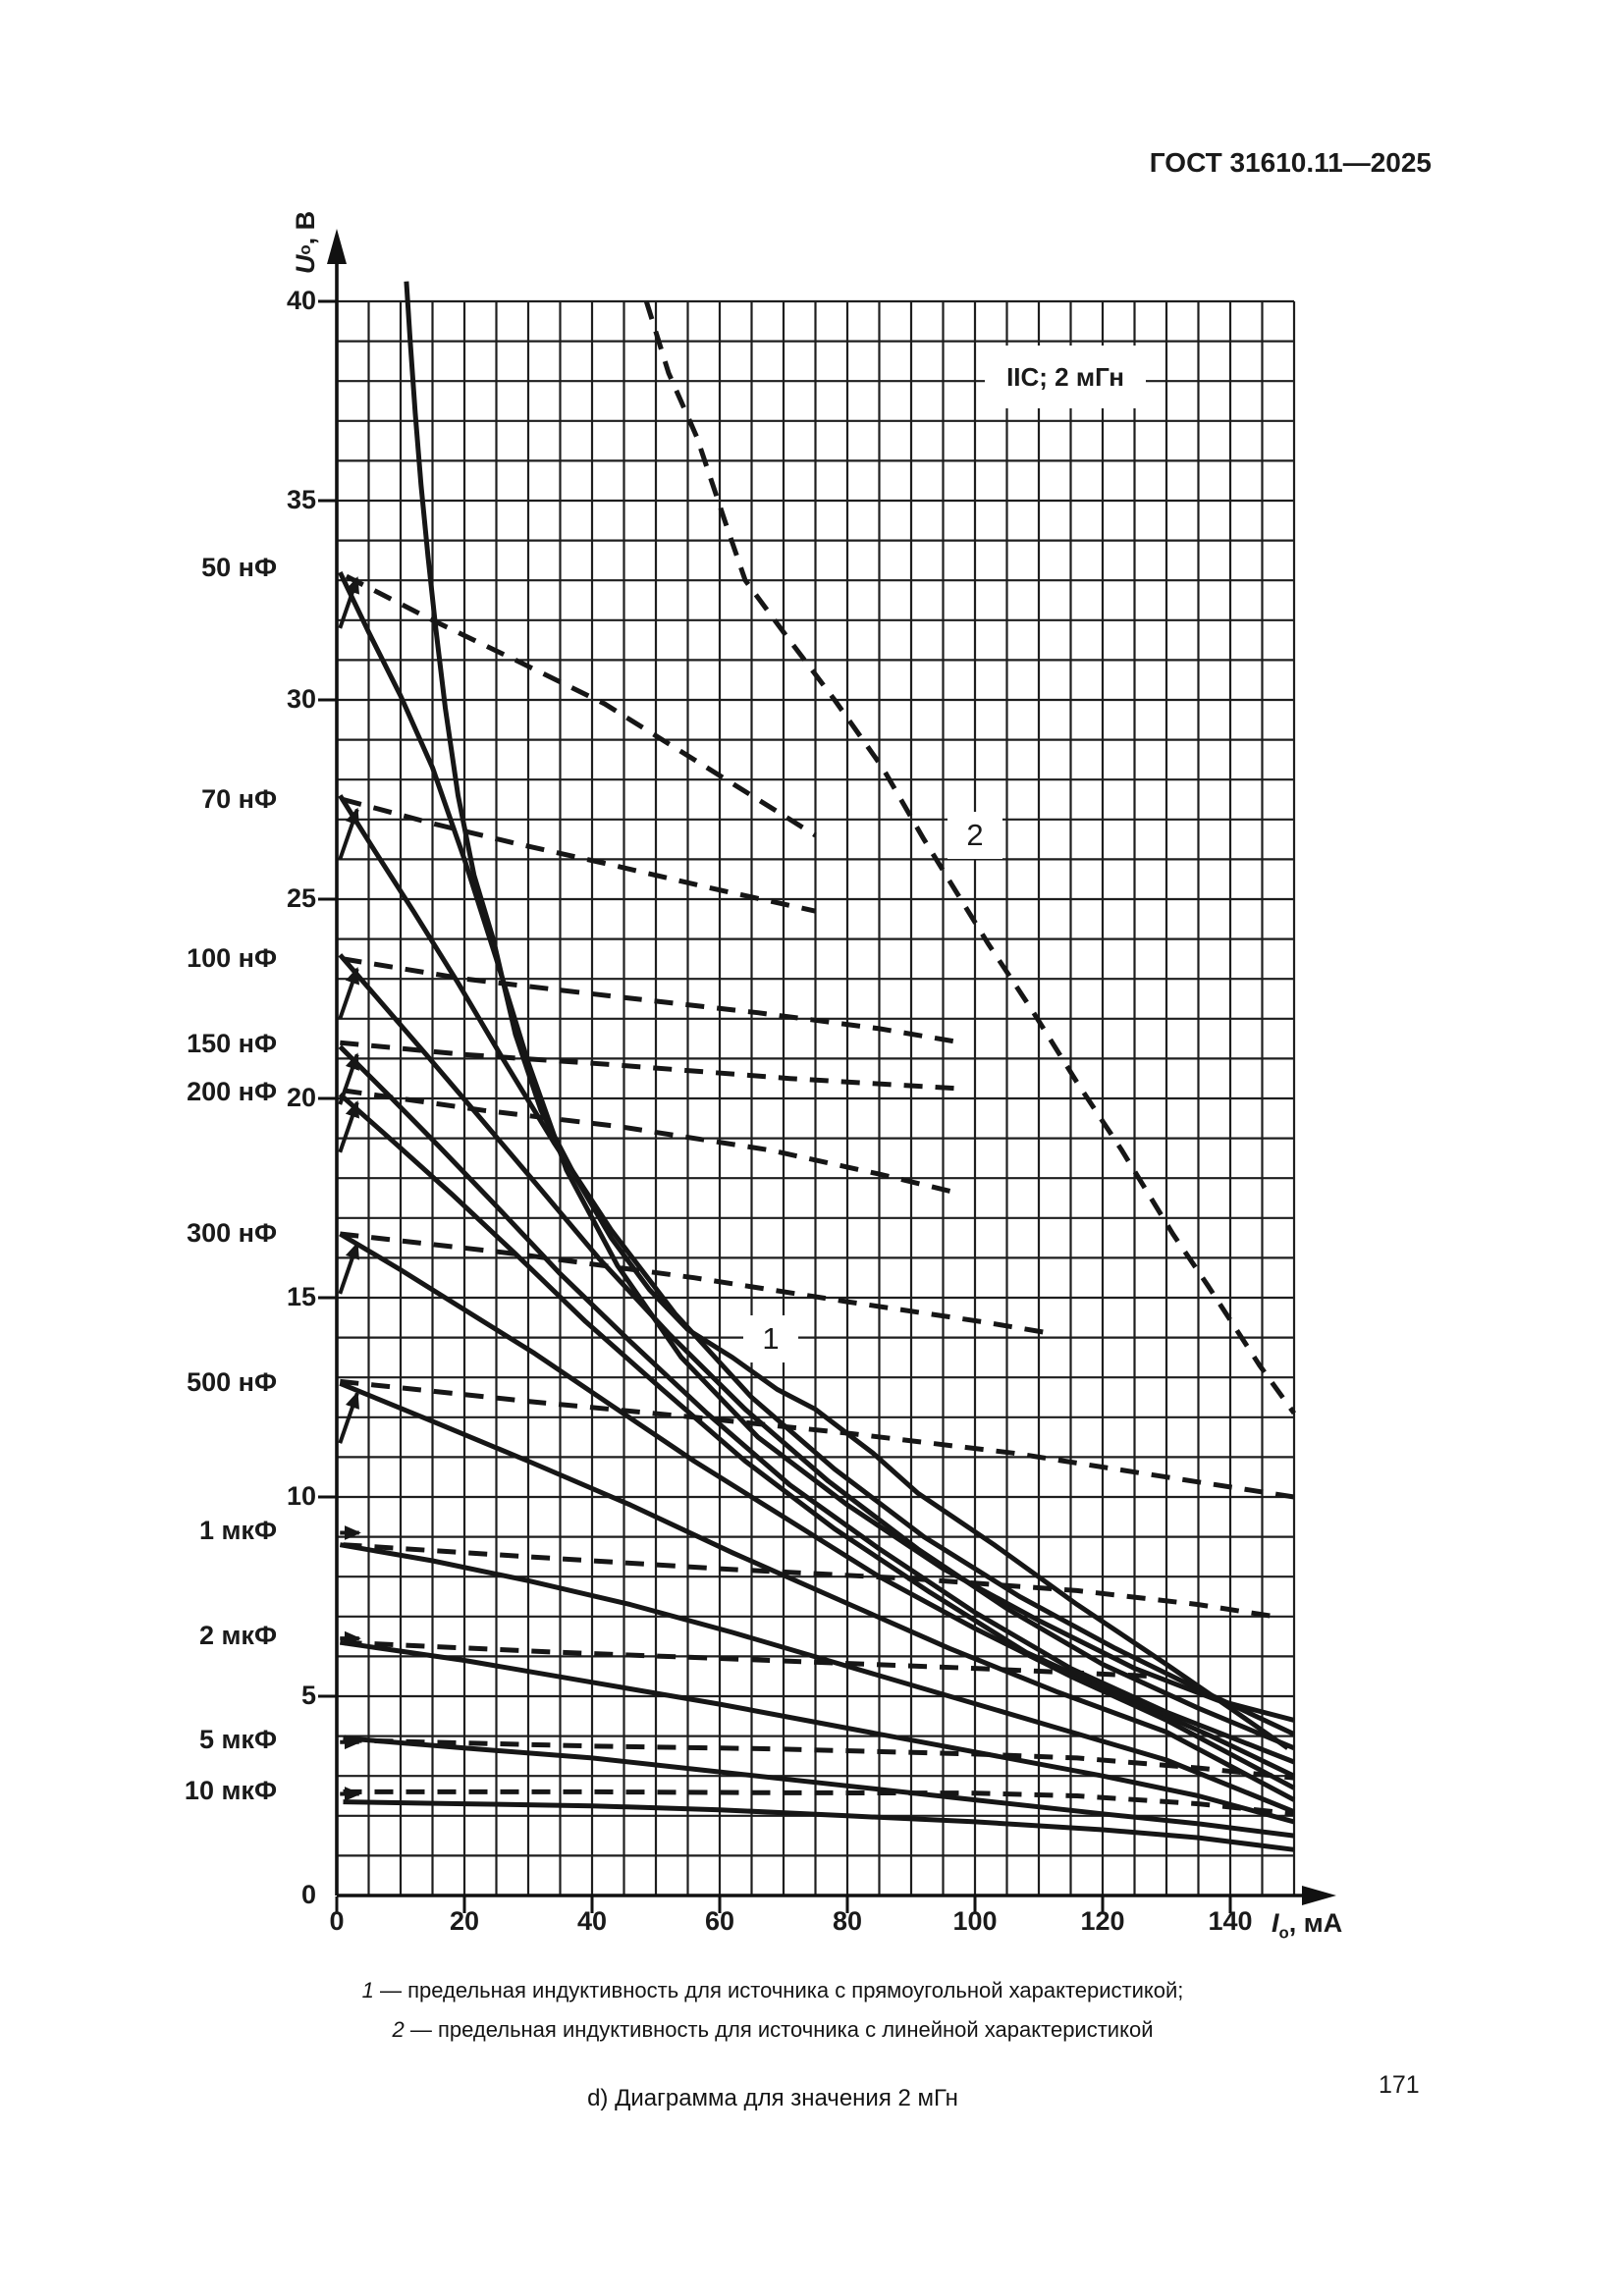 The width and height of the screenshot is (1624, 2296). Describe the element at coordinates (809, 1581) in the screenshot. I see `curve-linear-1мкФ` at that location.